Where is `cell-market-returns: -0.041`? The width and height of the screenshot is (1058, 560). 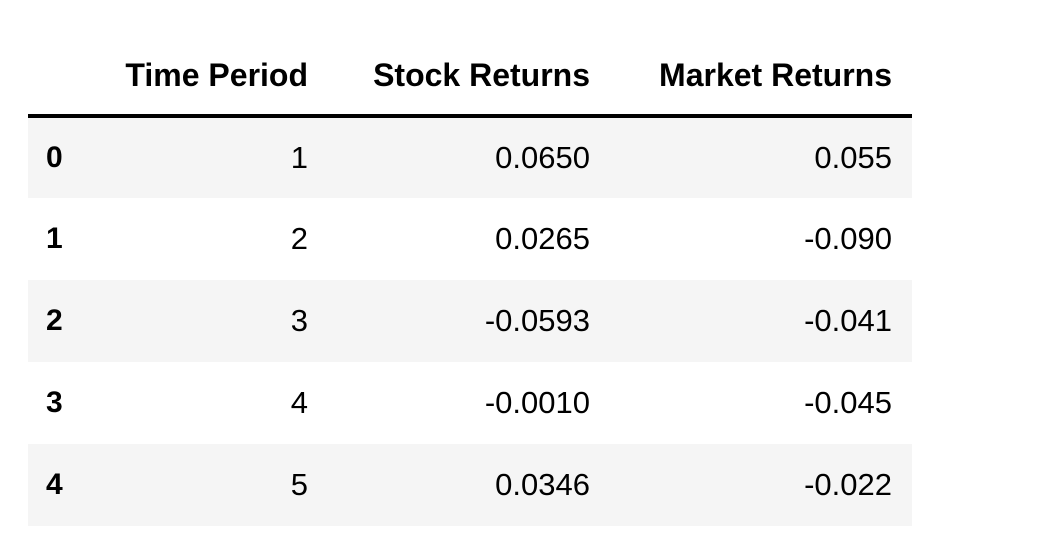
cell-market-returns: -0.041 is located at coordinates (848, 320).